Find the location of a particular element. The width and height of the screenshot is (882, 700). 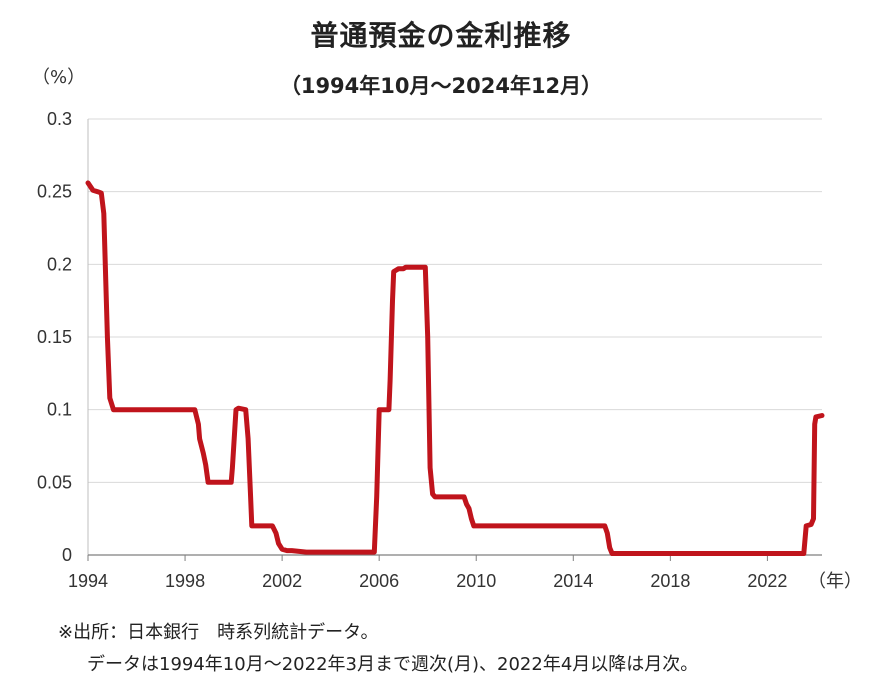

chart-title: 普通預金の金利推移 is located at coordinates (441, 35).